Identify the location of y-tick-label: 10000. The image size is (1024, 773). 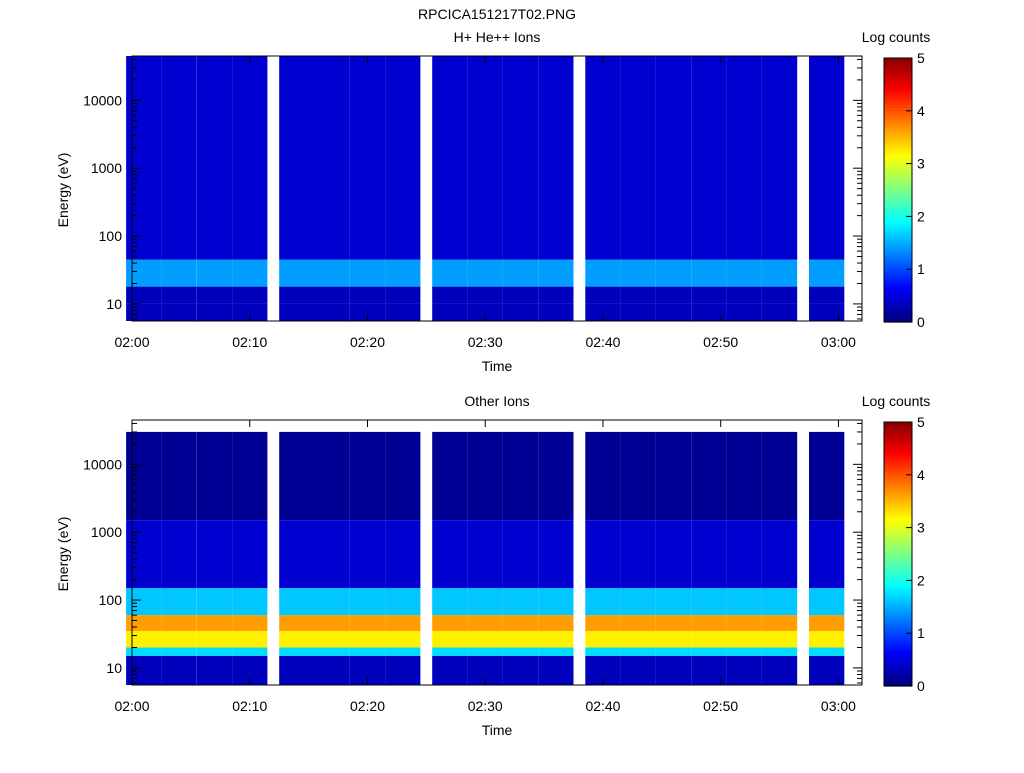
(102, 100).